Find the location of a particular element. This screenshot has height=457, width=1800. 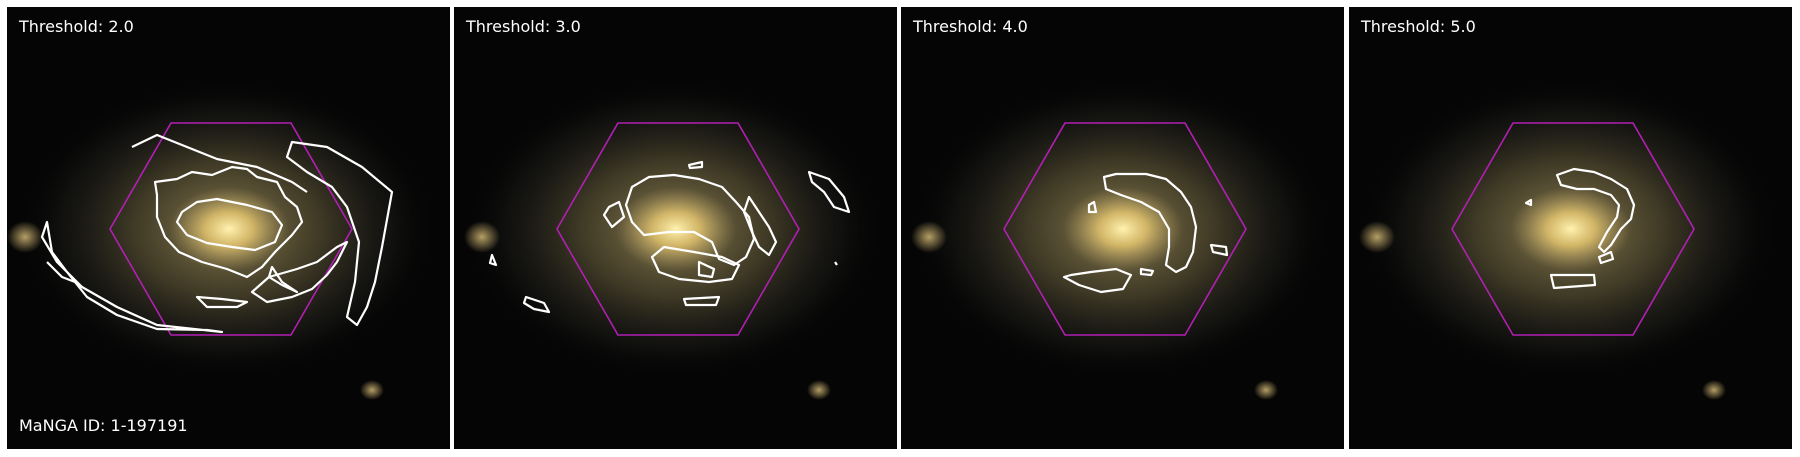

threshold-label: Threshold: 2.0 is located at coordinates (76, 26).